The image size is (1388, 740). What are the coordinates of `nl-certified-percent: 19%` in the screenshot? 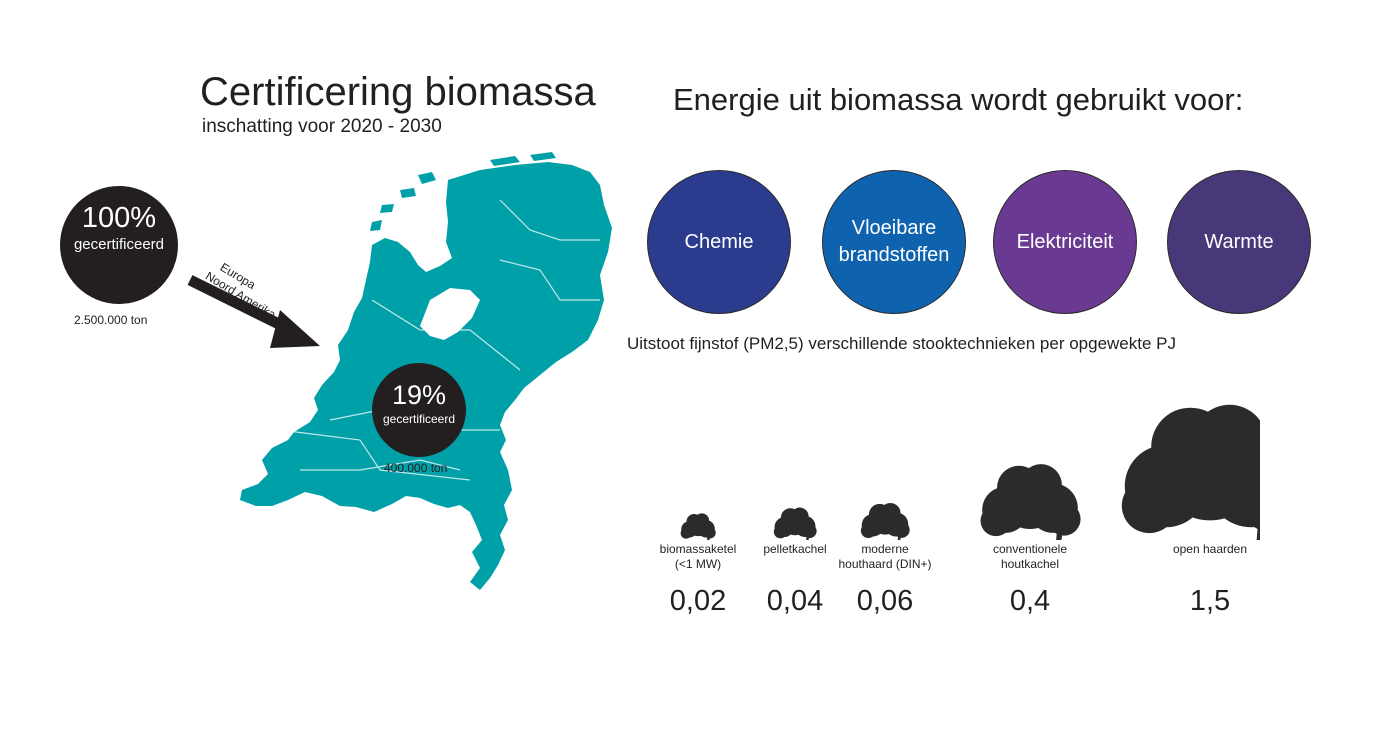 It's located at (419, 395).